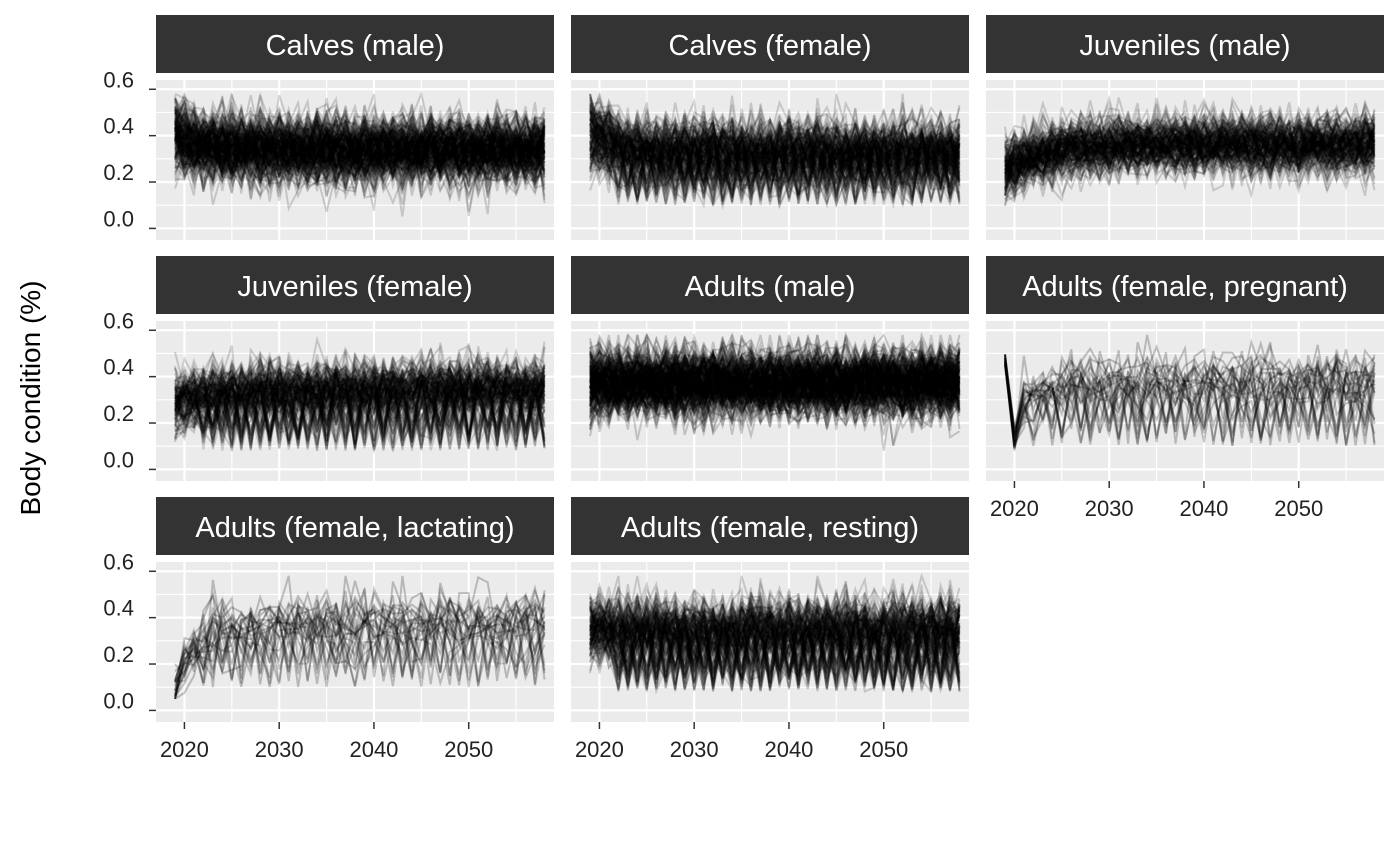 This screenshot has width=1400, height=865. I want to click on facet-strip, so click(770, 526).